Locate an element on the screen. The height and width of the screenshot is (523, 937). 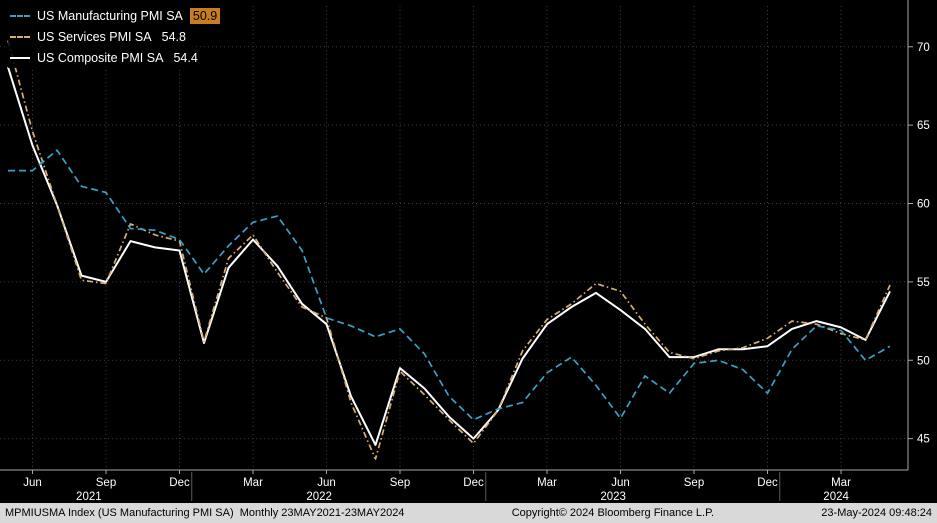
timestamp: 23-May-2024 09:48:24 is located at coordinates (876, 513).